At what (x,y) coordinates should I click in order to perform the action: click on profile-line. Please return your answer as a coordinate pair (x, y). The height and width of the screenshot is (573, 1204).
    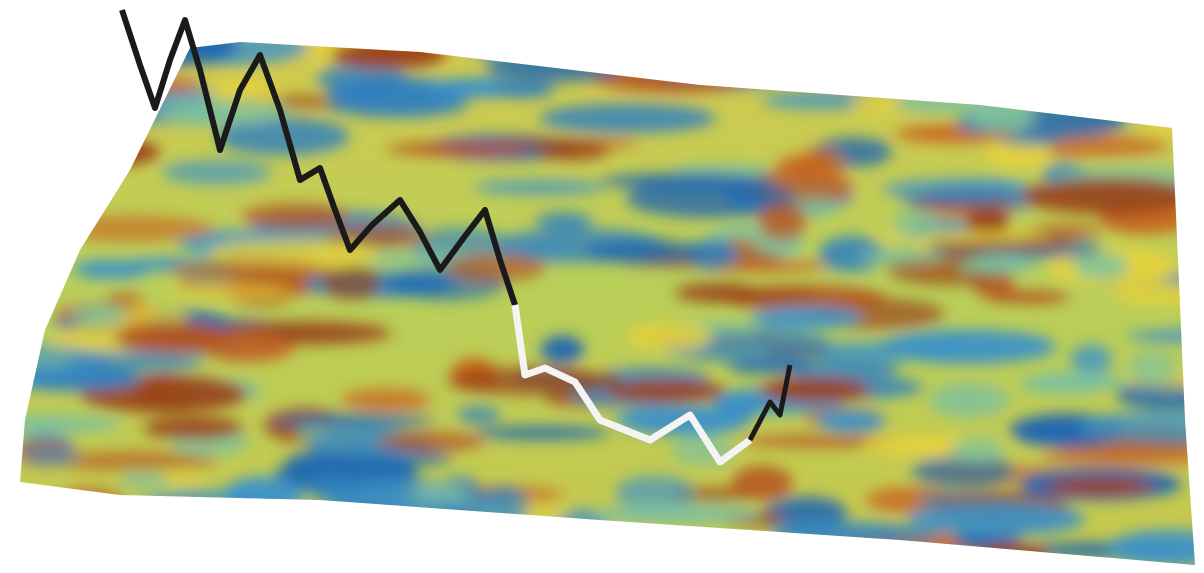
    Looking at the image, I should click on (770, 403).